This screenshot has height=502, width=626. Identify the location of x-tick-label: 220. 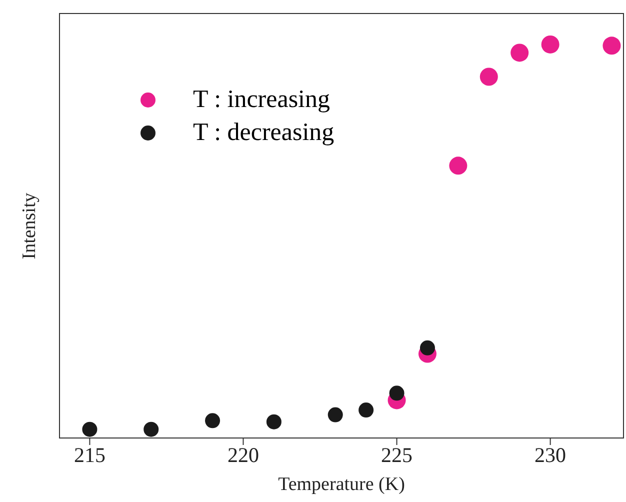
(243, 454).